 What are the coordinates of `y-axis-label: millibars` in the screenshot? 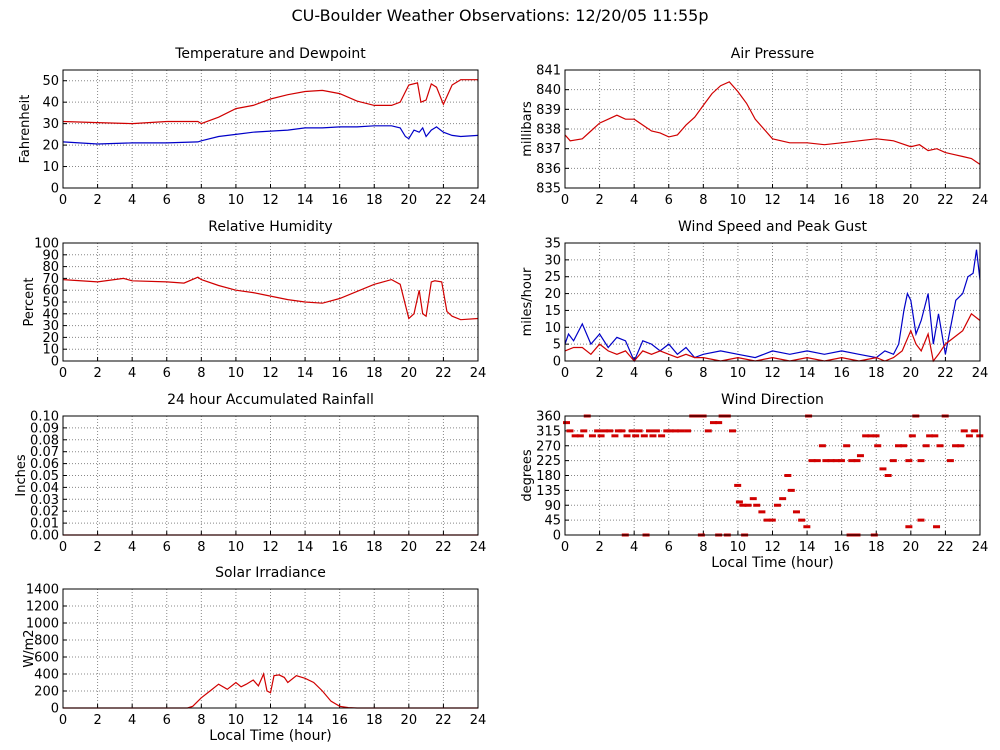 It's located at (527, 129).